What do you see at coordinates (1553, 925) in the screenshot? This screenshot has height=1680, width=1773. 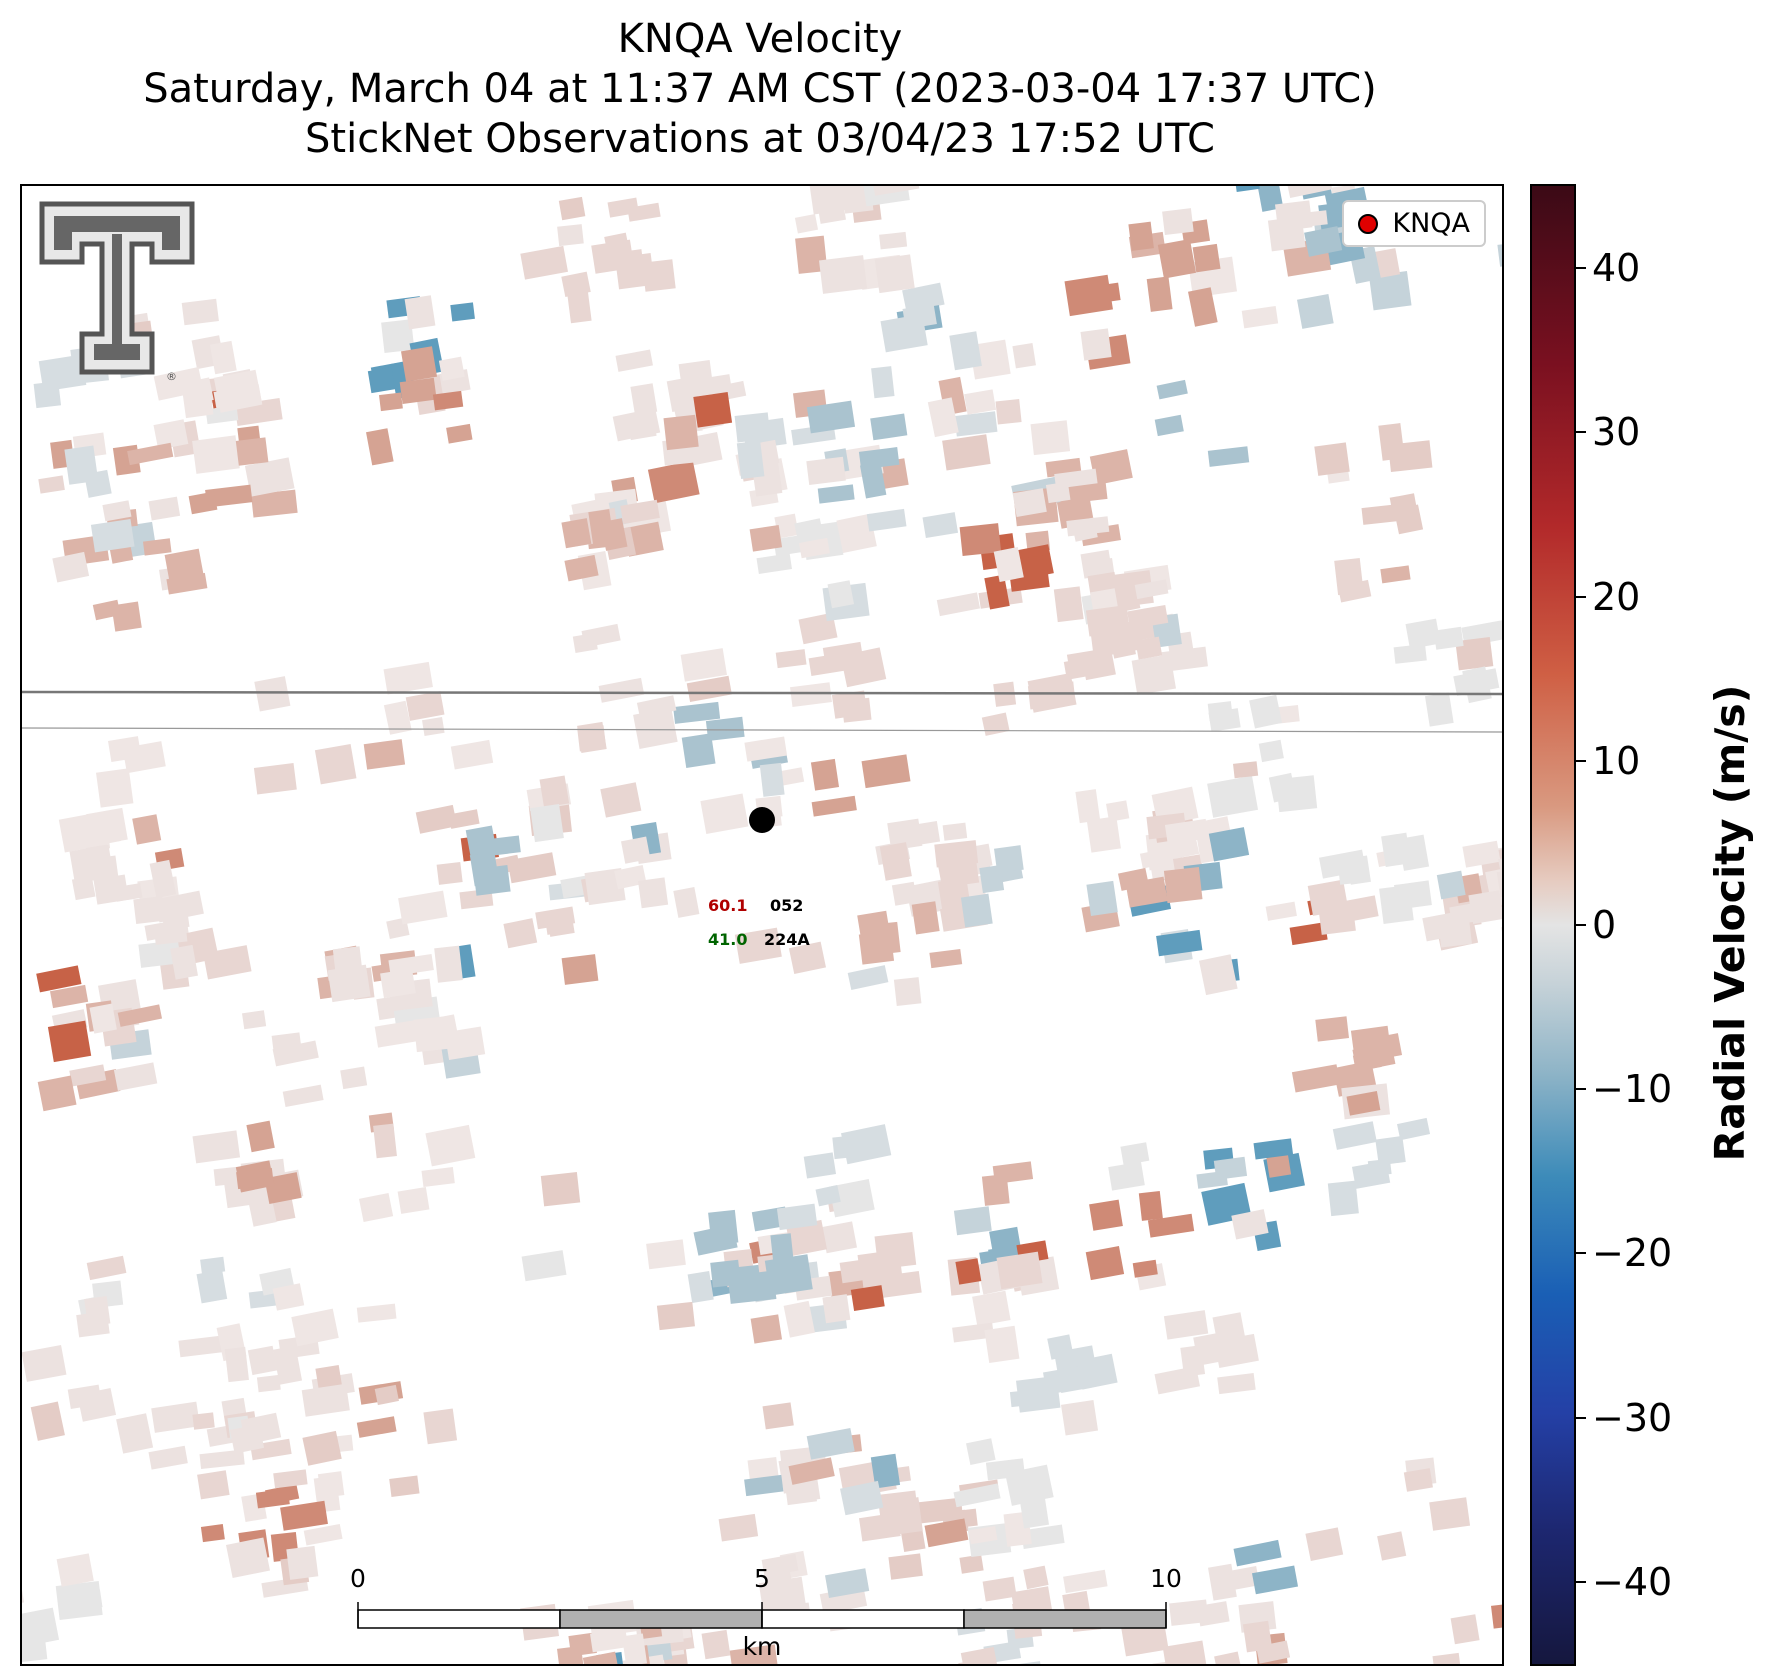 I see `velocity-colorbar` at bounding box center [1553, 925].